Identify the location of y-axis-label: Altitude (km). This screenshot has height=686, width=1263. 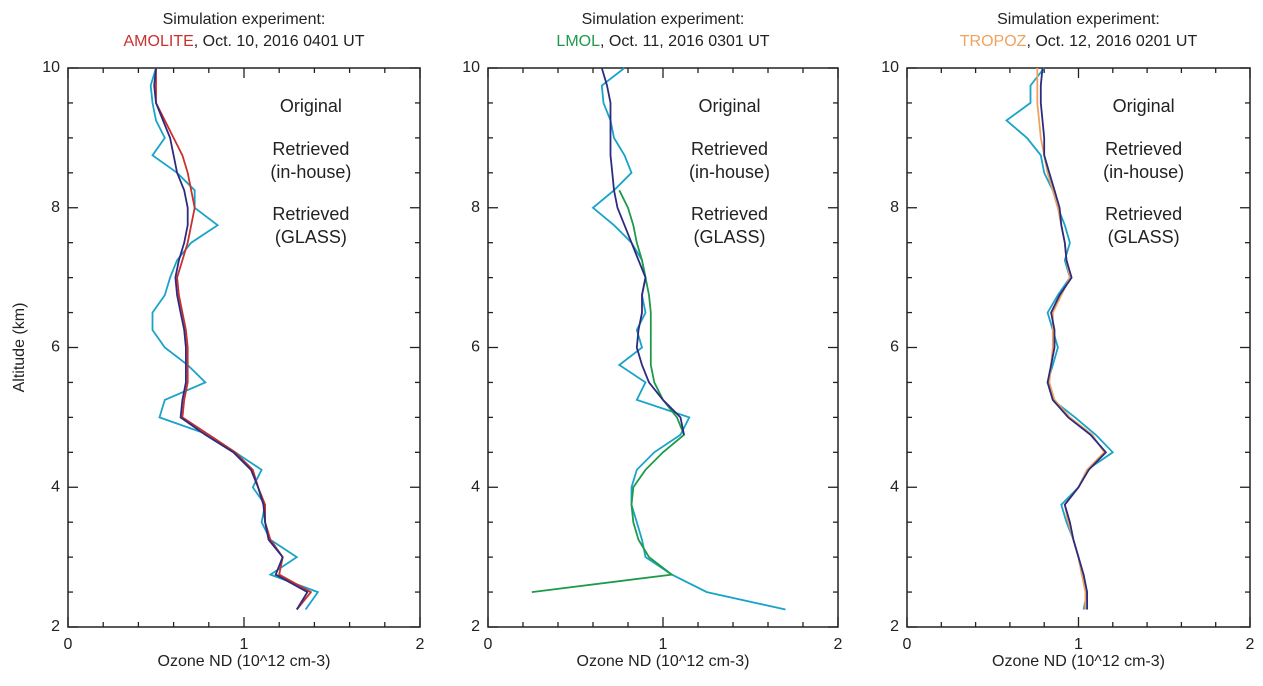
(19, 348).